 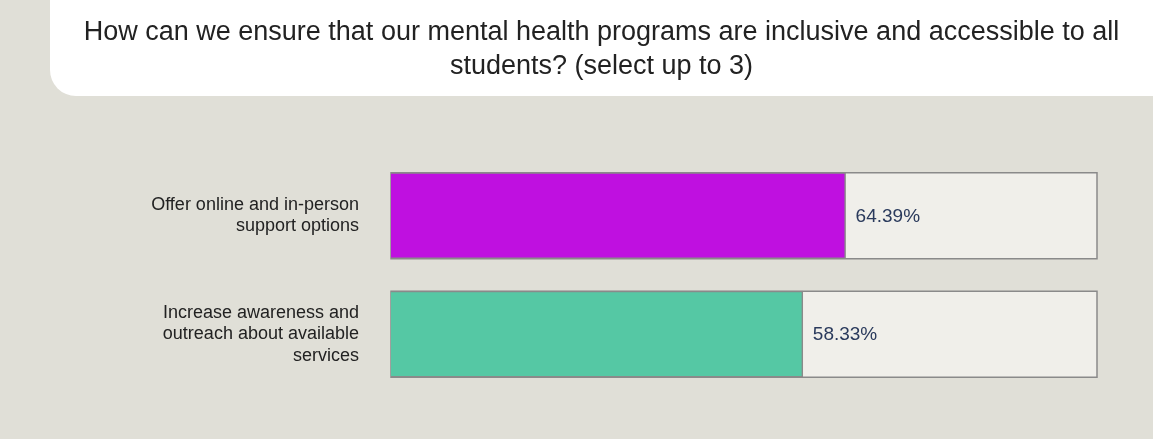 What do you see at coordinates (888, 215) in the screenshot?
I see `data-label: 64.39%` at bounding box center [888, 215].